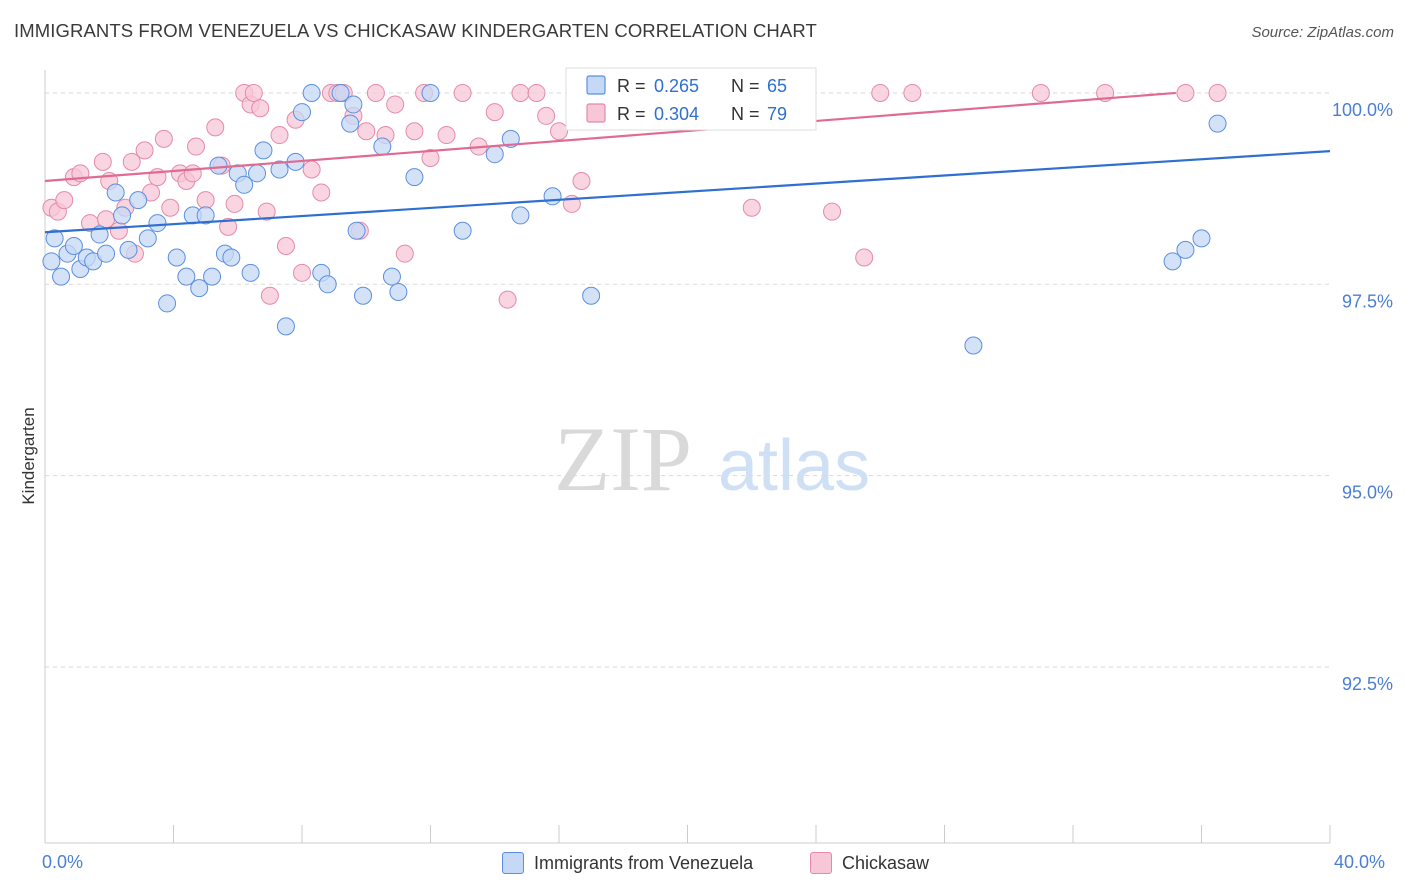  Describe the element at coordinates (631, 86) in the screenshot. I see `legend-blue-r-label: R =` at that location.